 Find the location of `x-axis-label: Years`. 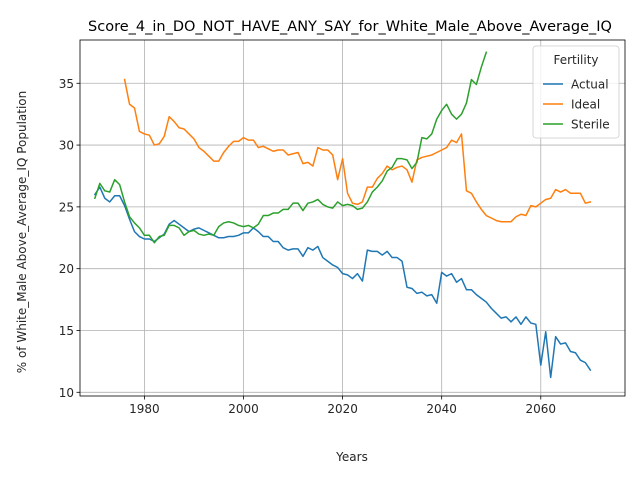

x-axis-label: Years is located at coordinates (351, 457).